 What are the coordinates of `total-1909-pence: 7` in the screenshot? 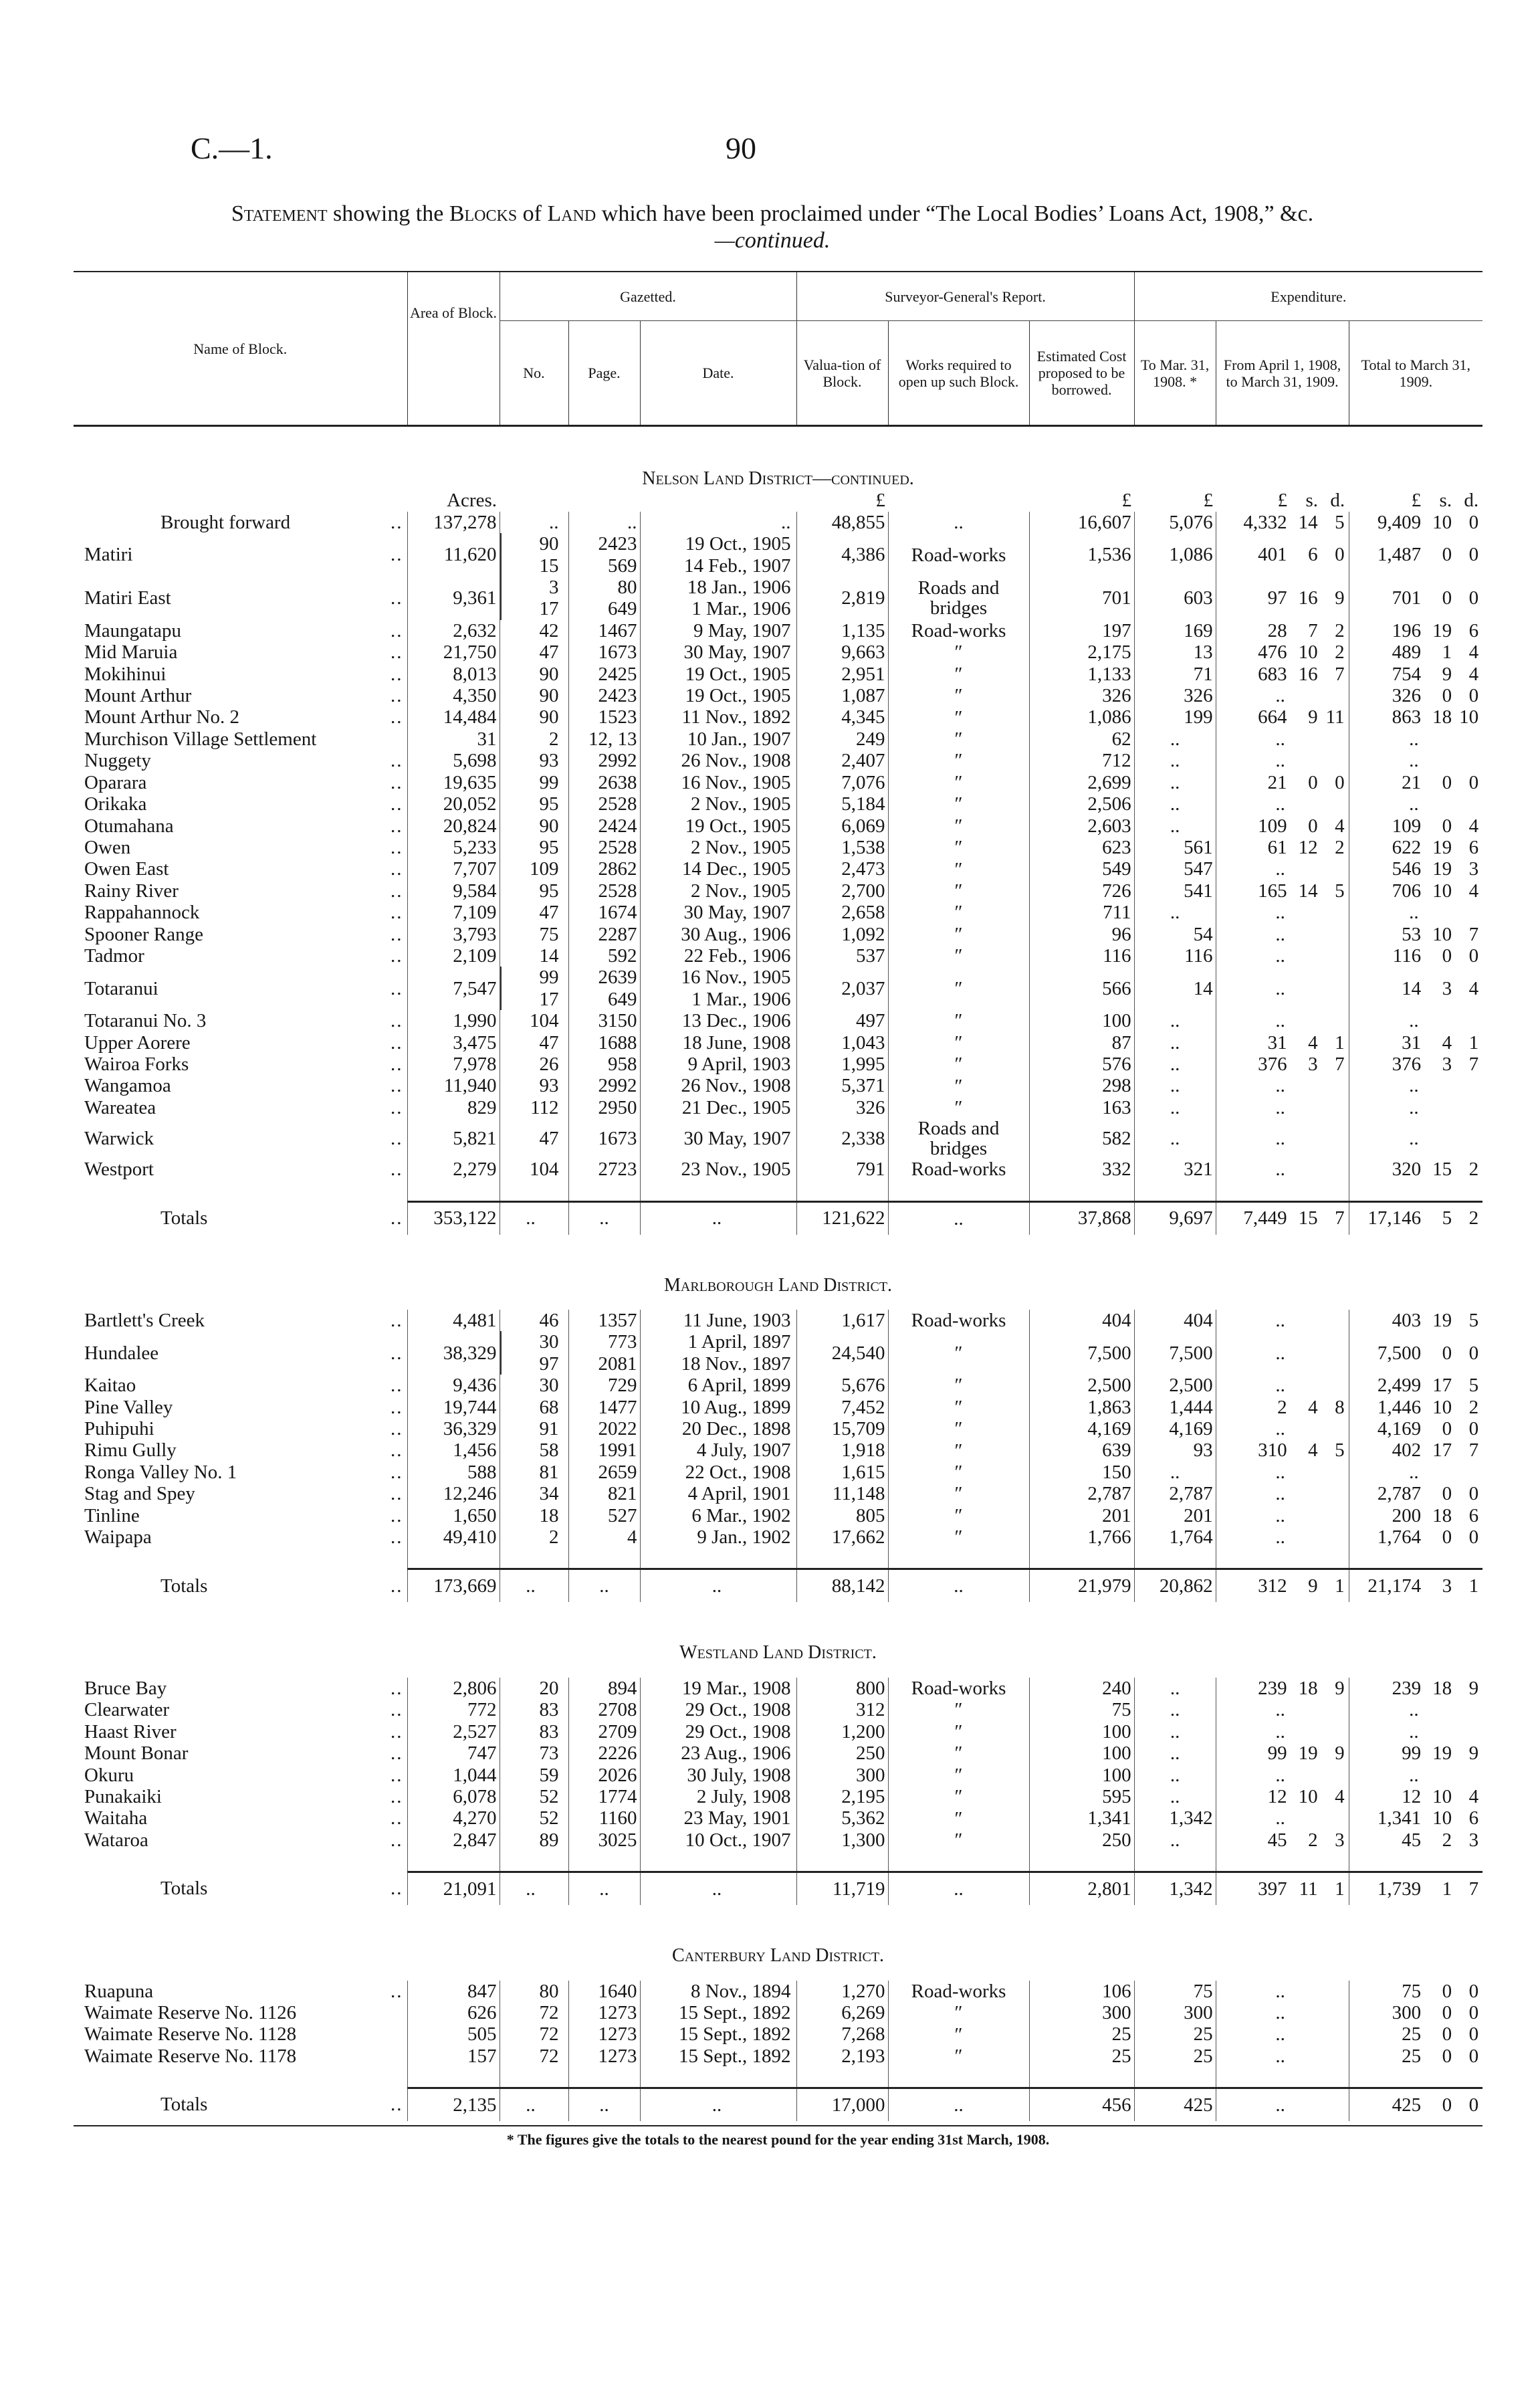 It's located at (1473, 934).